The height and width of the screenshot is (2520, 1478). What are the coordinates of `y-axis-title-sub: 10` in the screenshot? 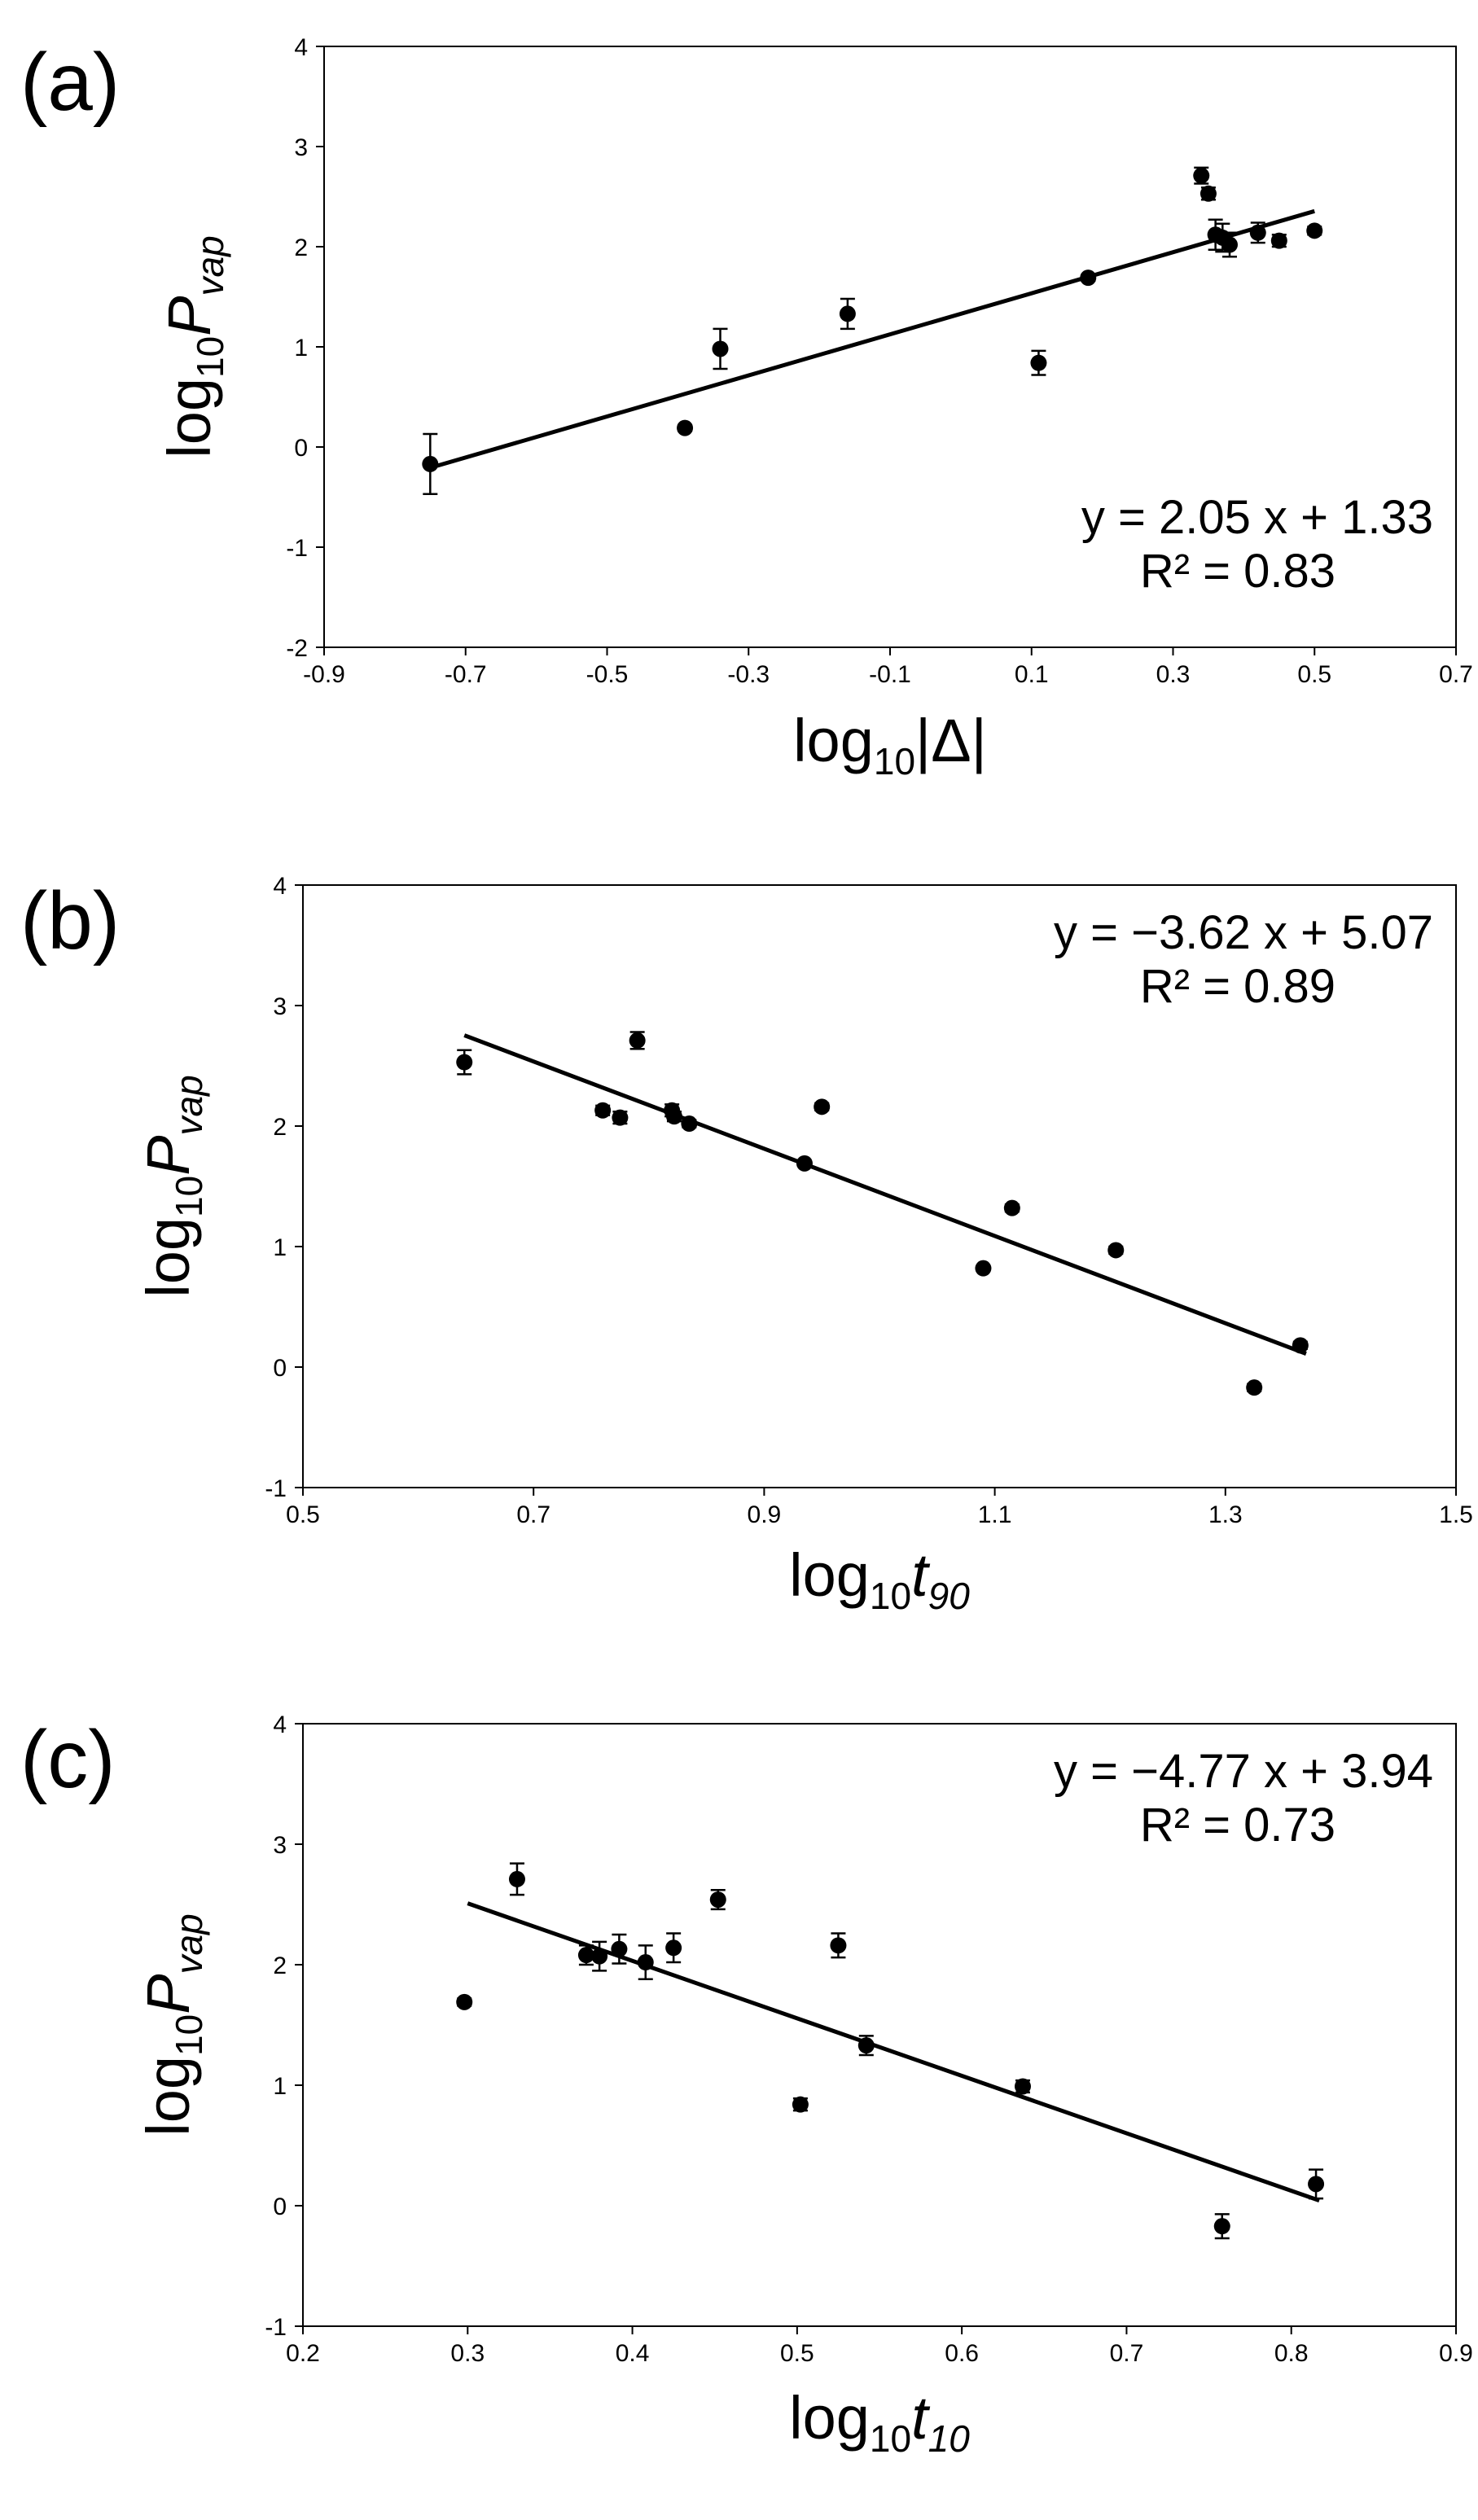 It's located at (210, 357).